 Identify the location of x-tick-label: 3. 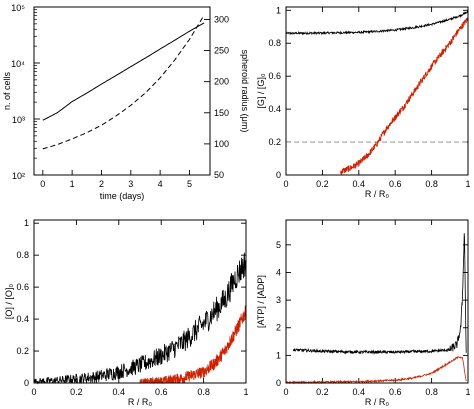
(130, 184).